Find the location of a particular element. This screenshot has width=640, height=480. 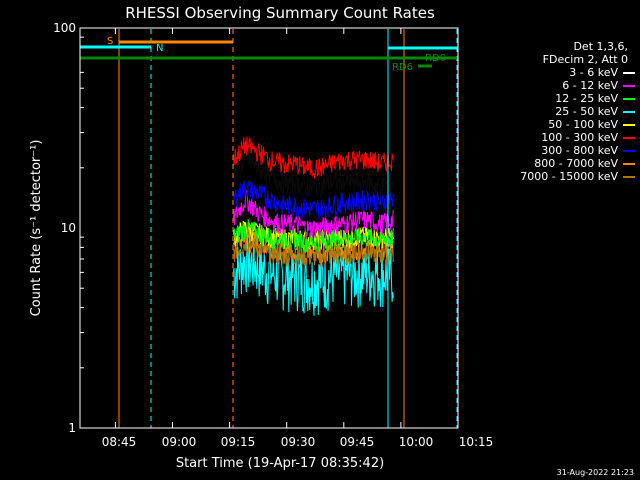

legend-entry: 300 - 800 keV is located at coordinates (555, 150).